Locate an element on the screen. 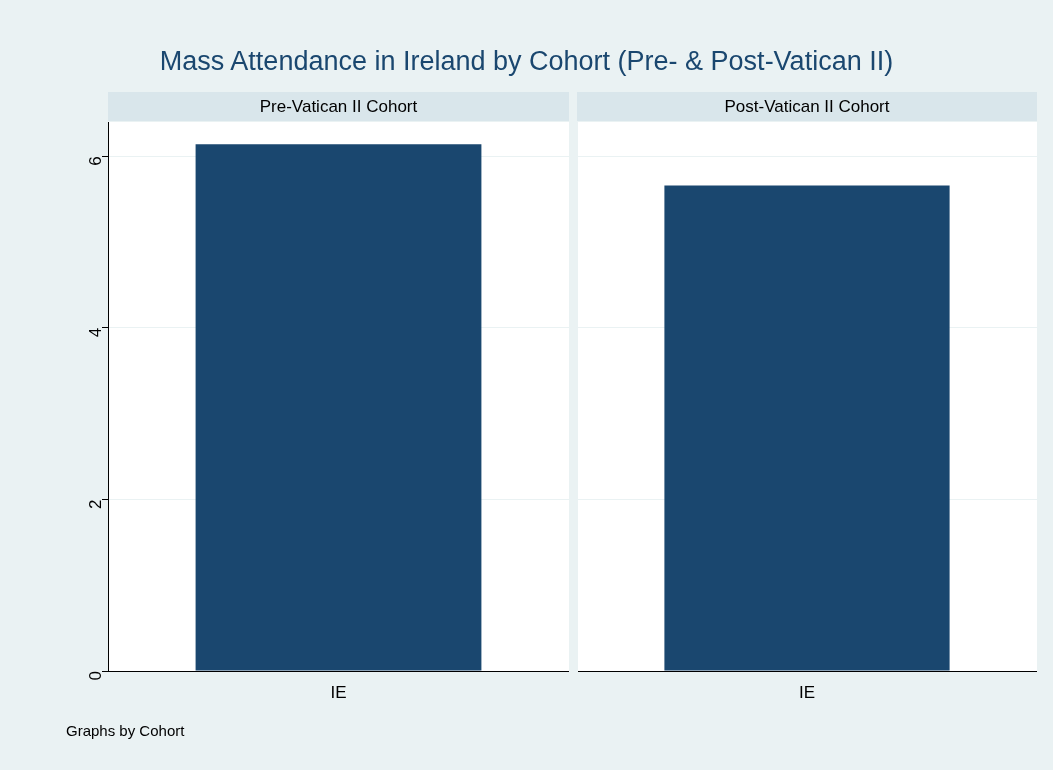 The width and height of the screenshot is (1053, 770). chart-title: Mass Attendance in Ireland by Cohort (Pre- & Post-Vatican II) is located at coordinates (526, 61).